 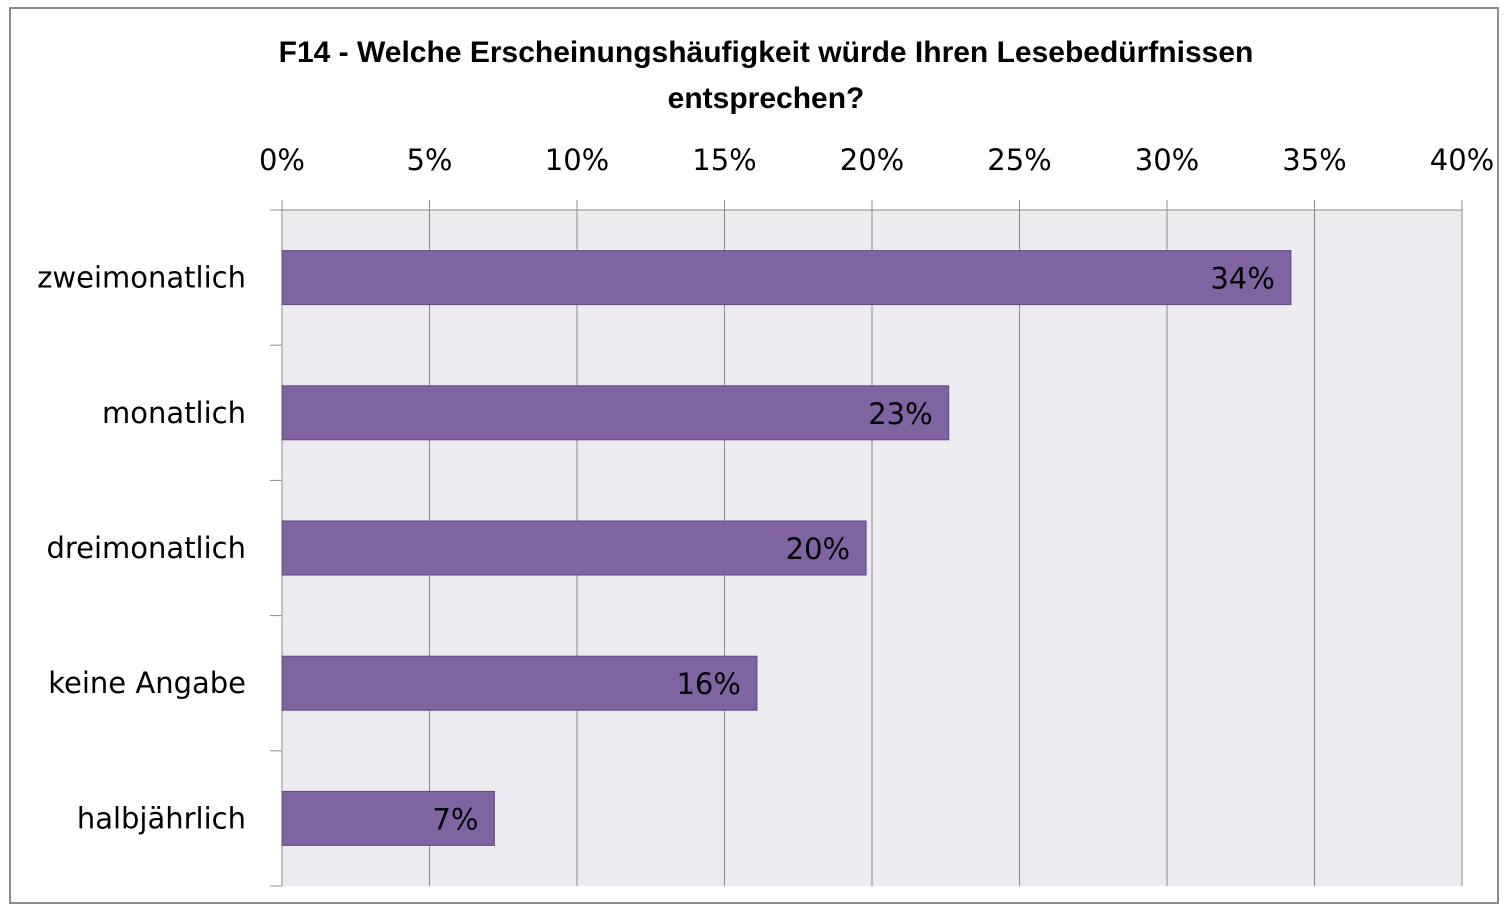 I want to click on y-tick-label: halbjährlich, so click(x=161, y=818).